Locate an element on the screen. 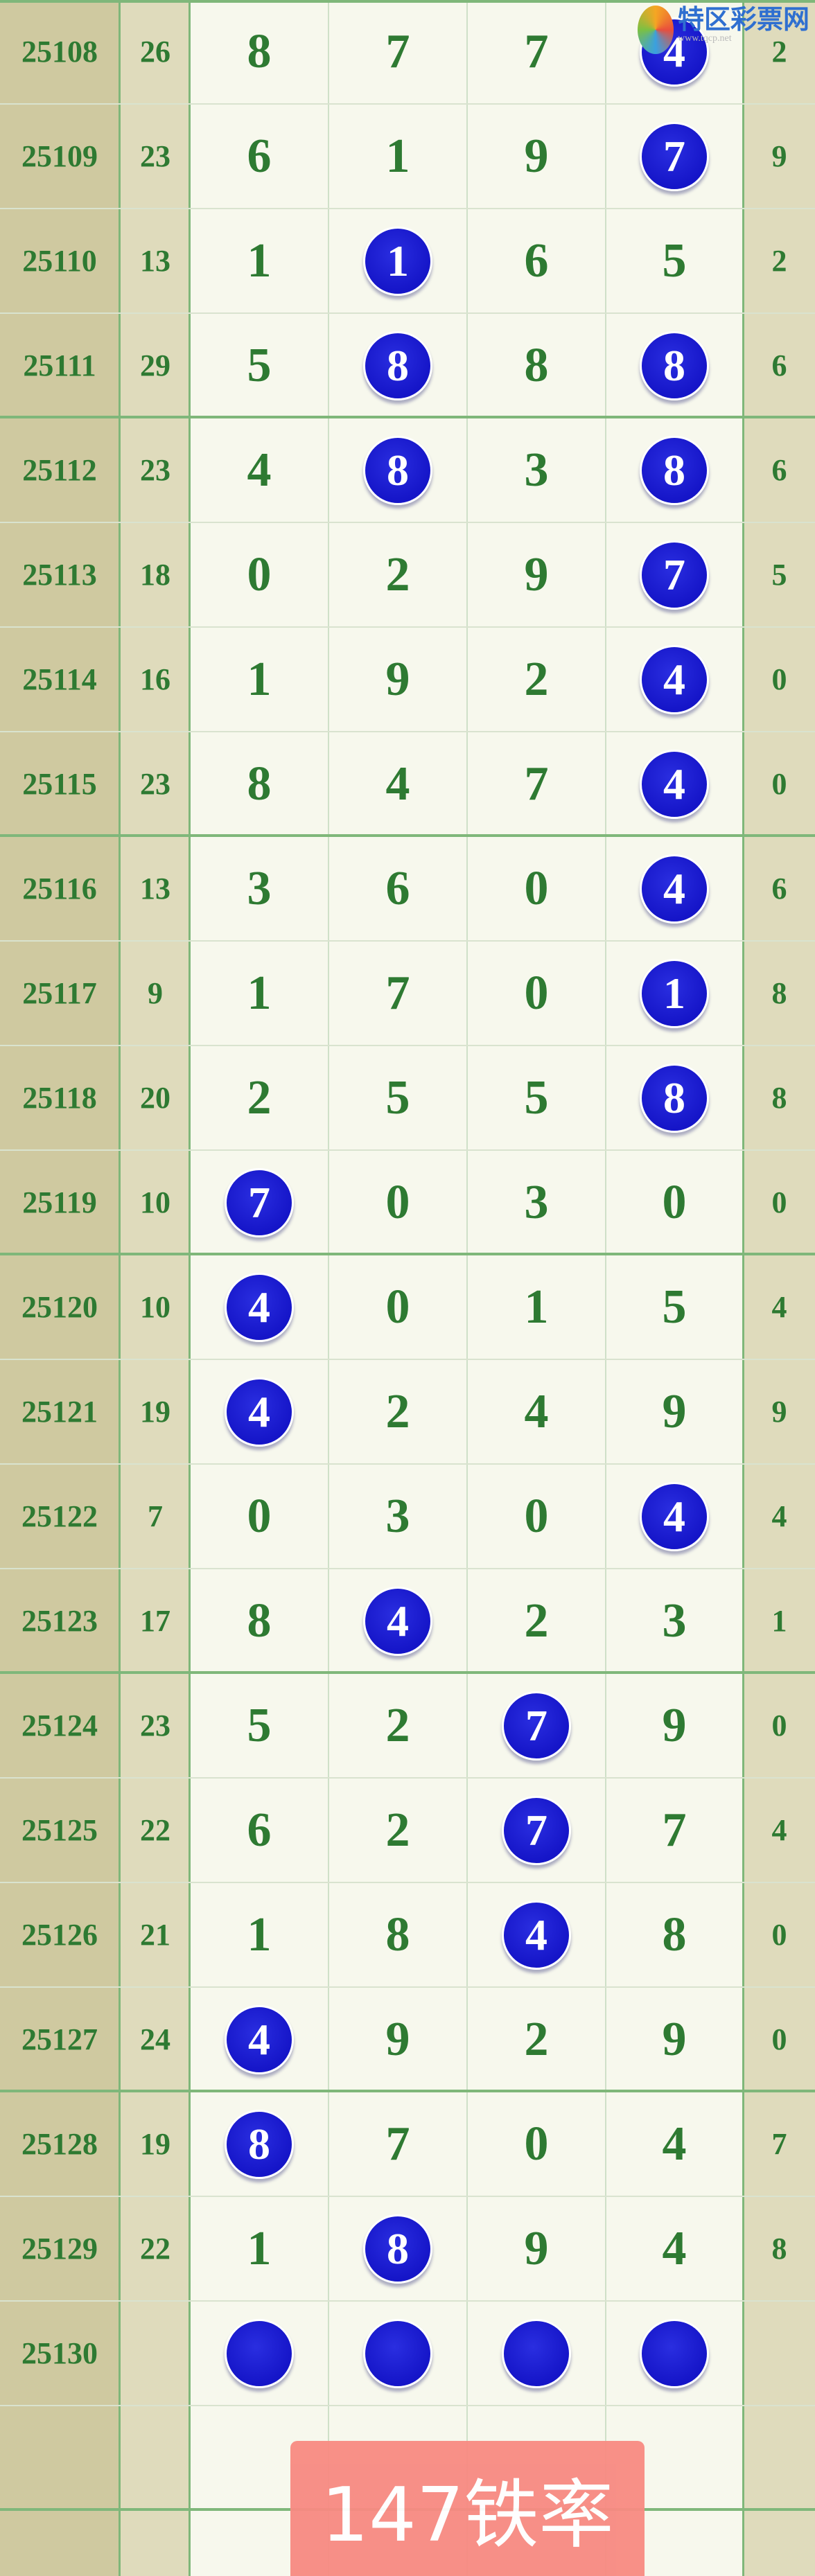  issue-number: 25116 is located at coordinates (59, 889).